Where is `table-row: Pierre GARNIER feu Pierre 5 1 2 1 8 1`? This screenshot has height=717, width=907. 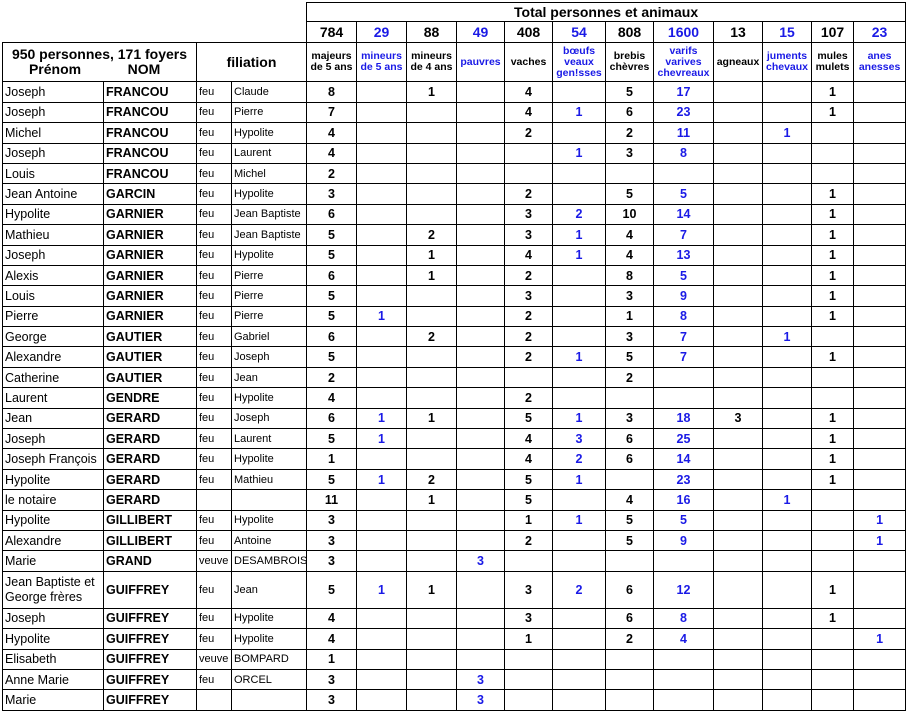
table-row: Pierre GARNIER feu Pierre 5 1 2 1 8 1 is located at coordinates (454, 316).